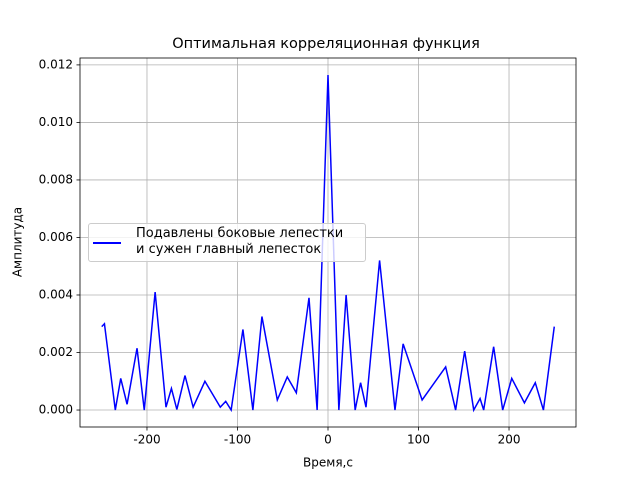  Describe the element at coordinates (328, 463) in the screenshot. I see `x-axis-label: Время,с` at that location.